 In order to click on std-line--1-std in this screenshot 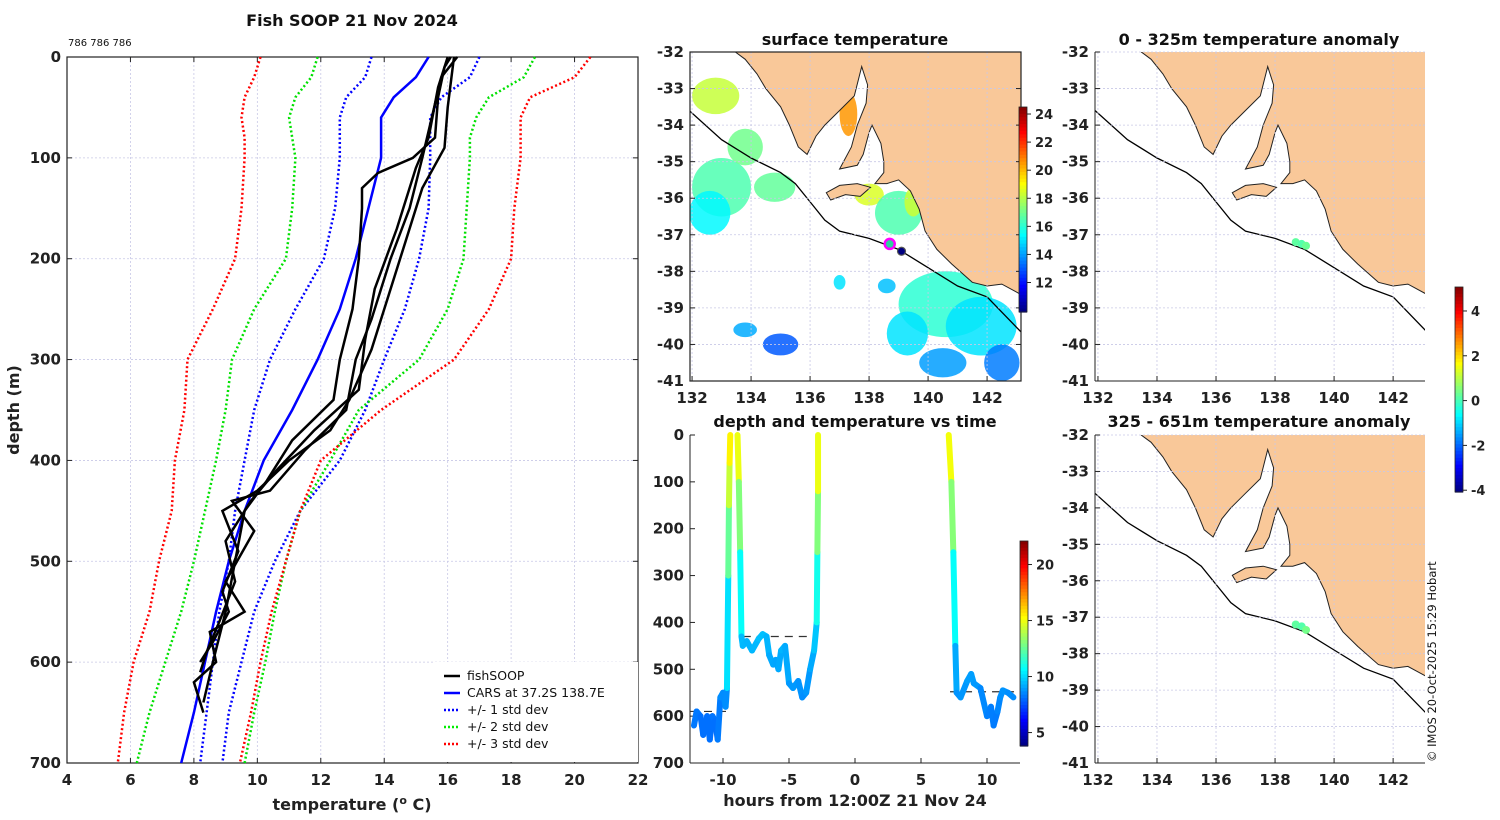, I will do `click(351, 410)`.